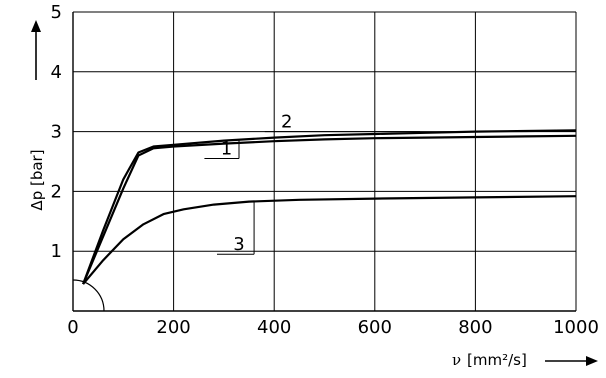  Describe the element at coordinates (286, 122) in the screenshot. I see `callout-label: 2` at that location.